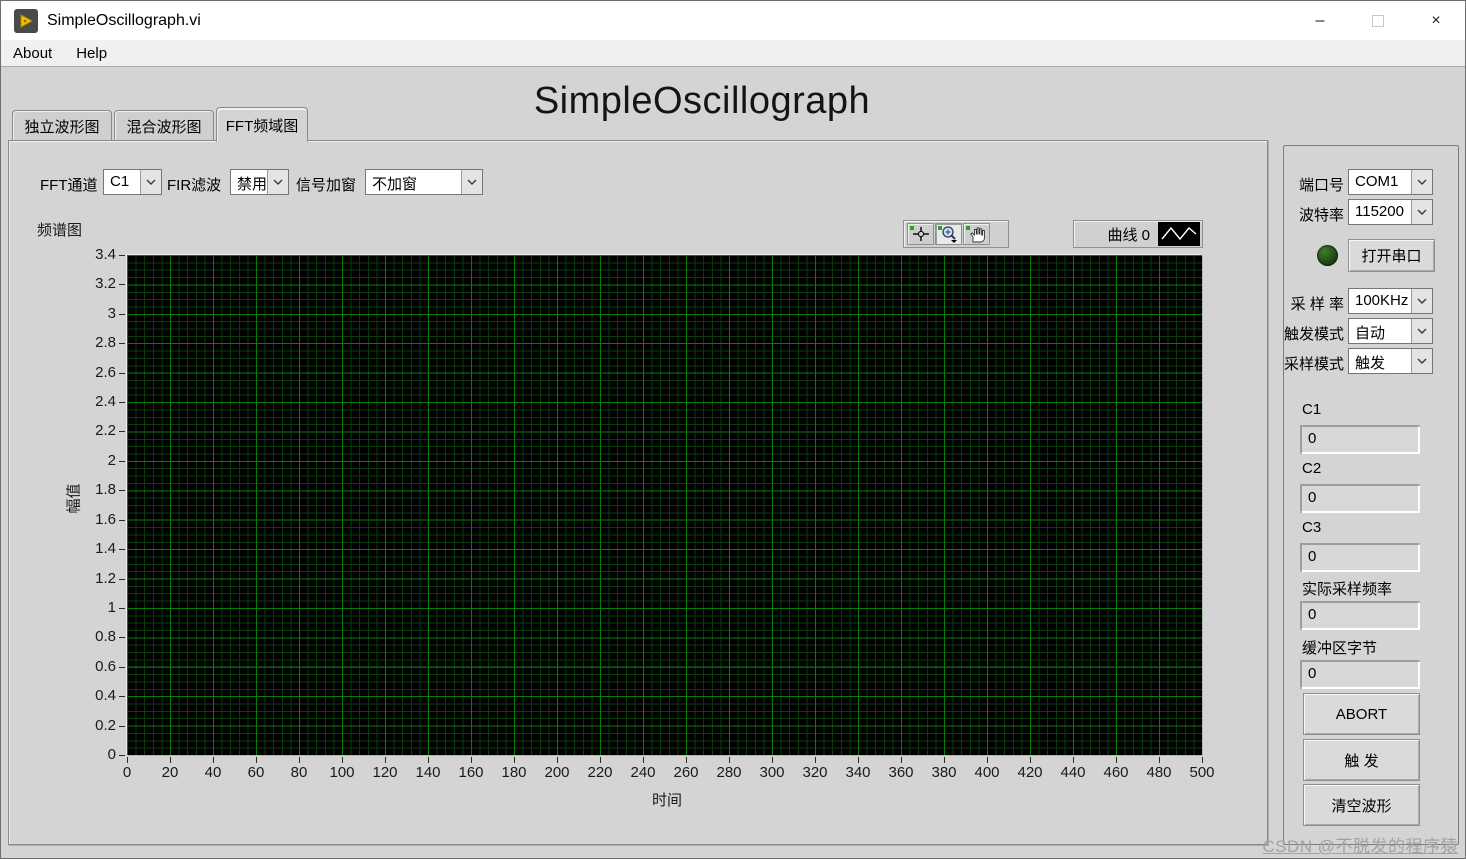 The image size is (1466, 859). I want to click on menu-about: About, so click(33, 53).